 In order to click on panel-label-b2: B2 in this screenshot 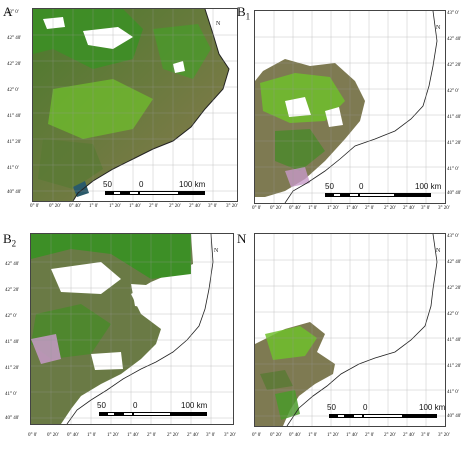, I will do `click(10, 240)`.